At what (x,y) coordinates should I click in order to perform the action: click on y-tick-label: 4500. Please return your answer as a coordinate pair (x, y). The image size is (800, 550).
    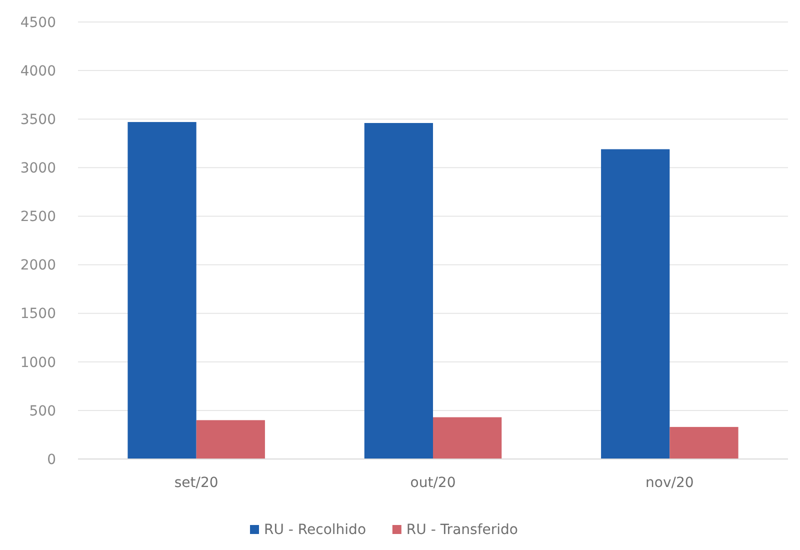
    Looking at the image, I should click on (38, 22).